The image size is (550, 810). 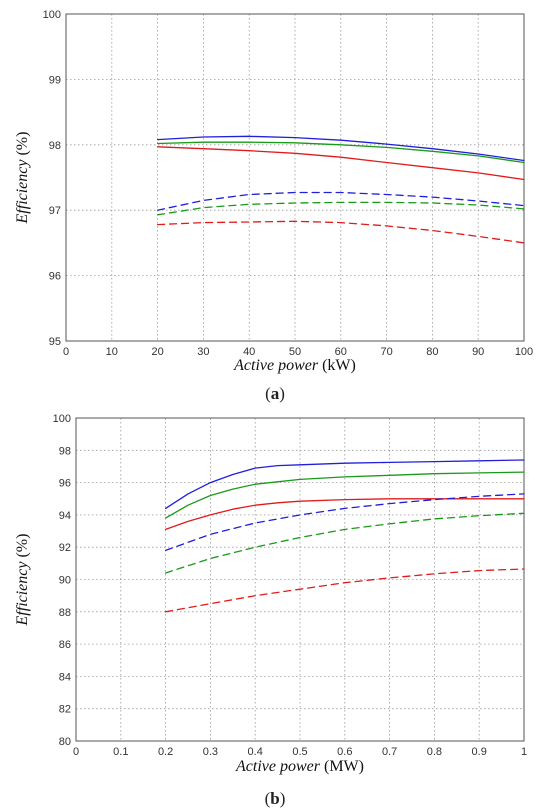 What do you see at coordinates (66, 352) in the screenshot?
I see `chart-a-x-tick-label: 0` at bounding box center [66, 352].